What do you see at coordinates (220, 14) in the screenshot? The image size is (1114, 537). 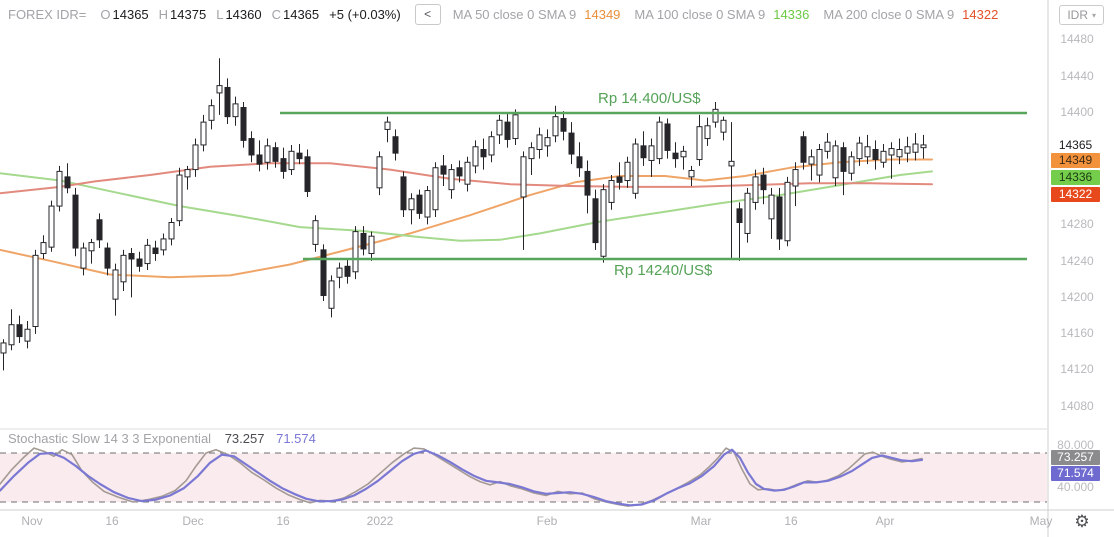 I see `low-key: L` at bounding box center [220, 14].